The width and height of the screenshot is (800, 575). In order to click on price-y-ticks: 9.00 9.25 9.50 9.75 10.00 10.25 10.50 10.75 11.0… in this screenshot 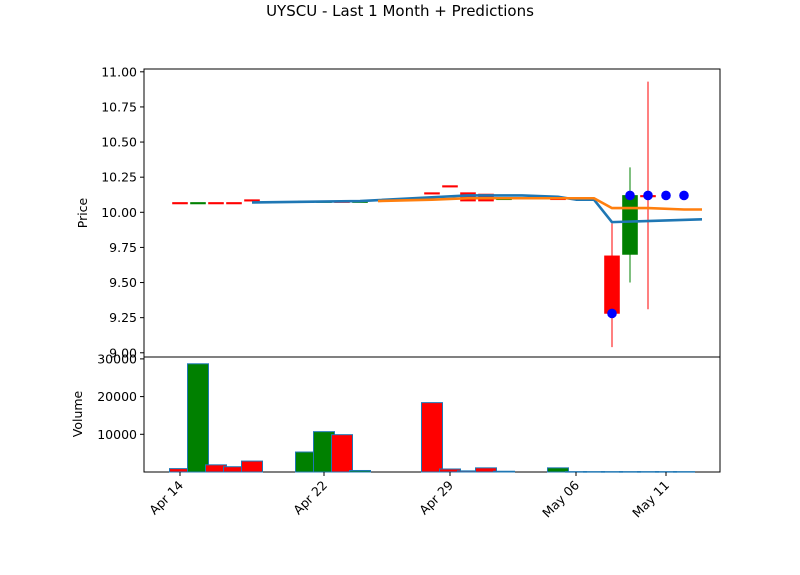, I will do `click(122, 212)`.